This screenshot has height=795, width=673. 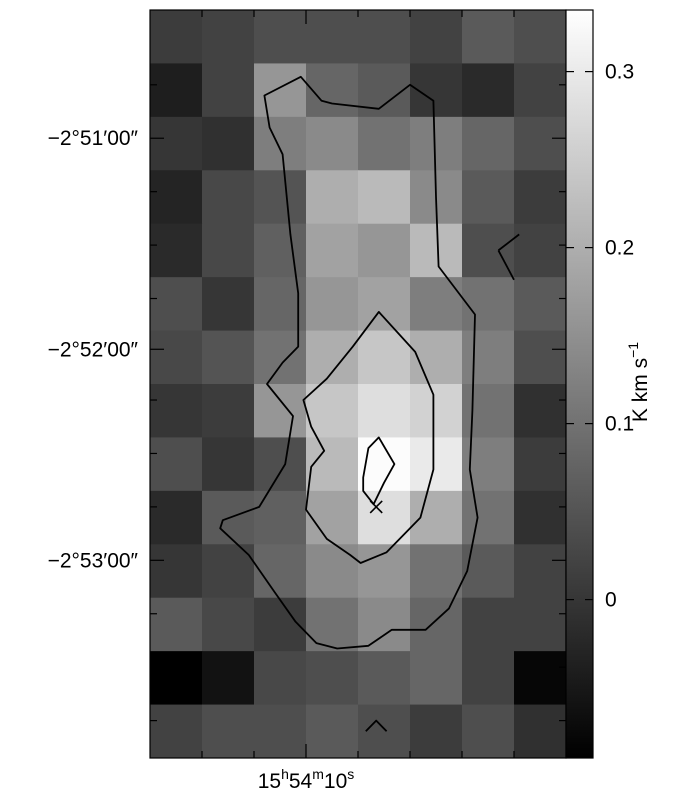 I want to click on colorbar-tick-labels: 0.3 0.2 0.1 0, so click(x=619, y=336).